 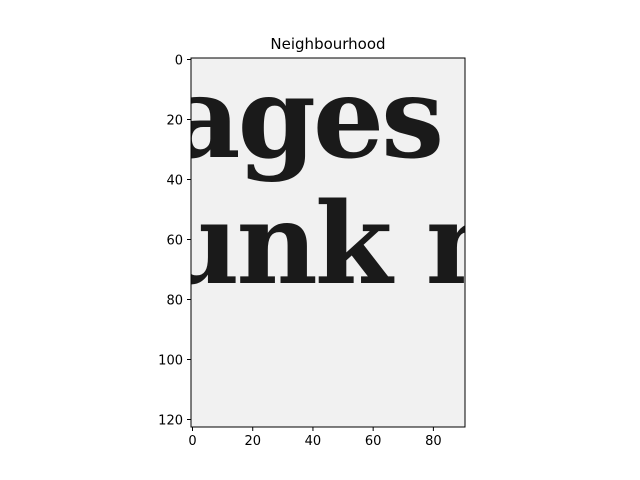 What do you see at coordinates (252, 441) in the screenshot?
I see `x-tick-label: 20` at bounding box center [252, 441].